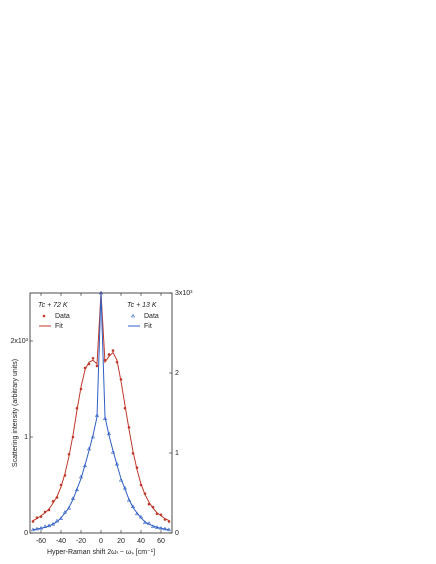 Image resolution: width=436 pixels, height=564 pixels. I want to click on fit-line, so click(101, 411).